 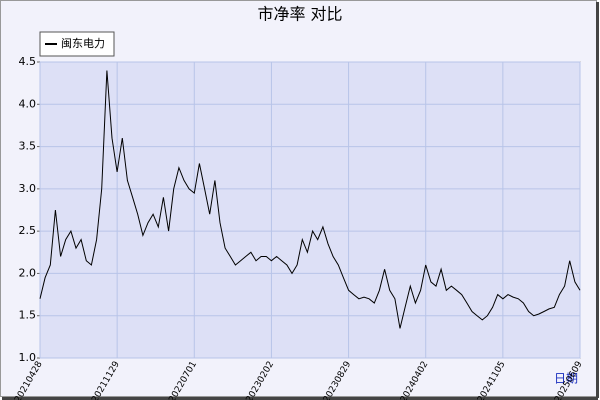 I want to click on legend: 闽东电力, so click(x=77, y=44).